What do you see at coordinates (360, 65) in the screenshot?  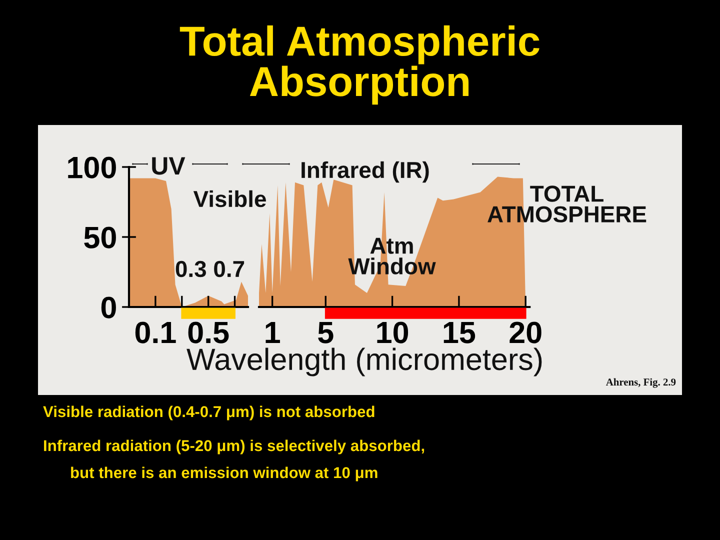 I see `text: Total Atmospheric Absorption` at bounding box center [360, 65].